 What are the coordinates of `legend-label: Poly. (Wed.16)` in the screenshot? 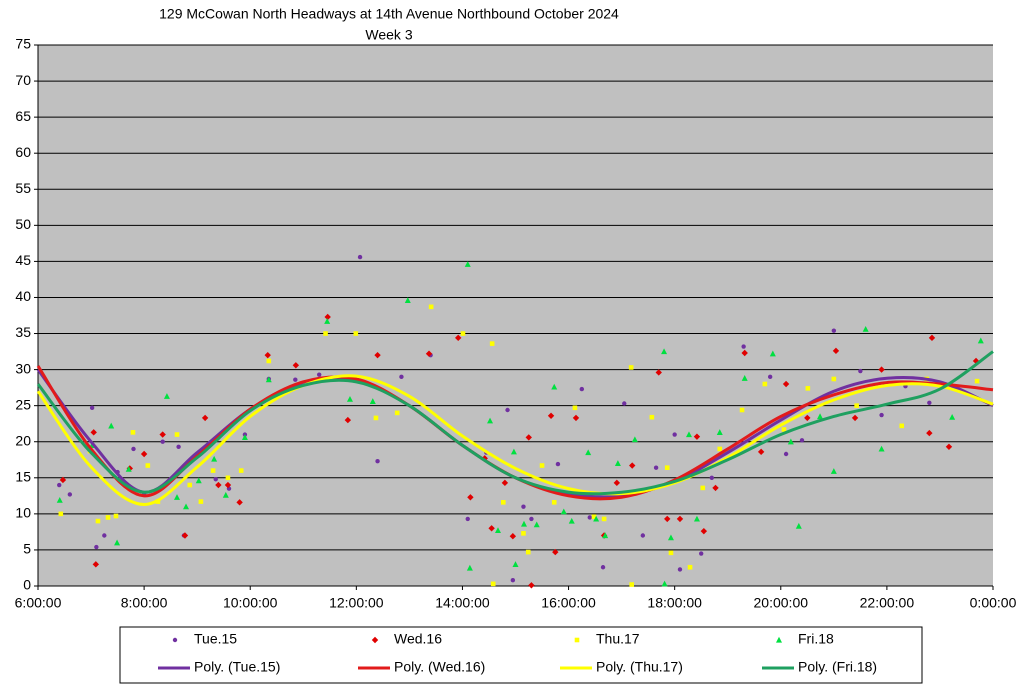 It's located at (439, 667).